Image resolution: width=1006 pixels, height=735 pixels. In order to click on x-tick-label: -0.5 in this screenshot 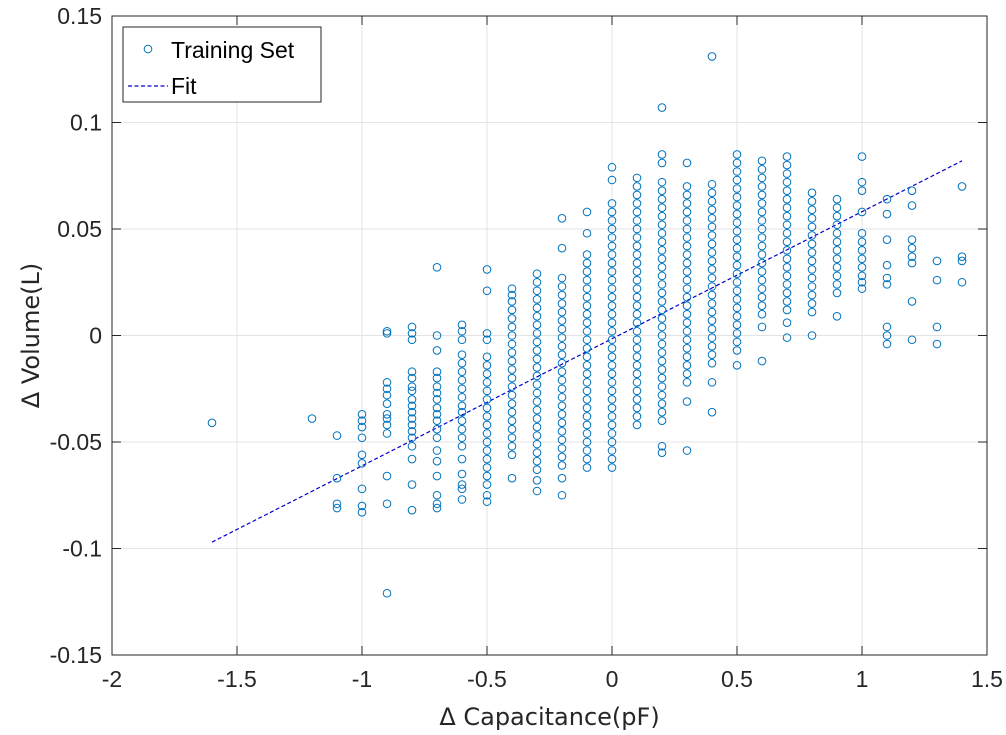, I will do `click(487, 679)`.